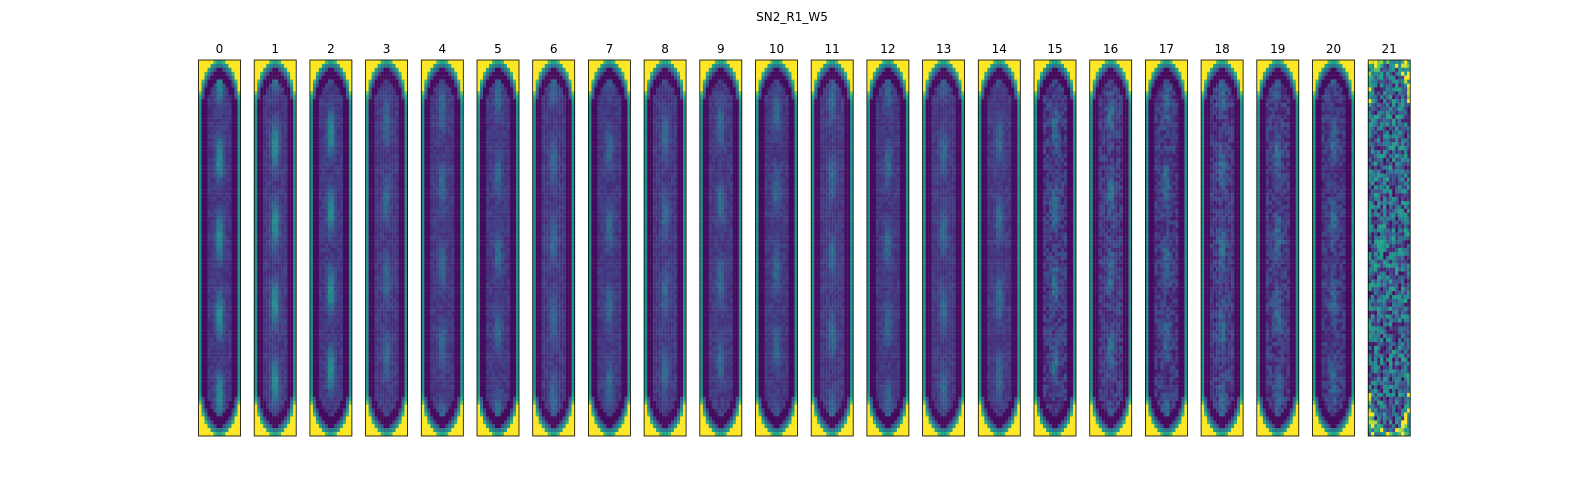 The width and height of the screenshot is (1584, 504). I want to click on panel-label: 1, so click(275, 49).